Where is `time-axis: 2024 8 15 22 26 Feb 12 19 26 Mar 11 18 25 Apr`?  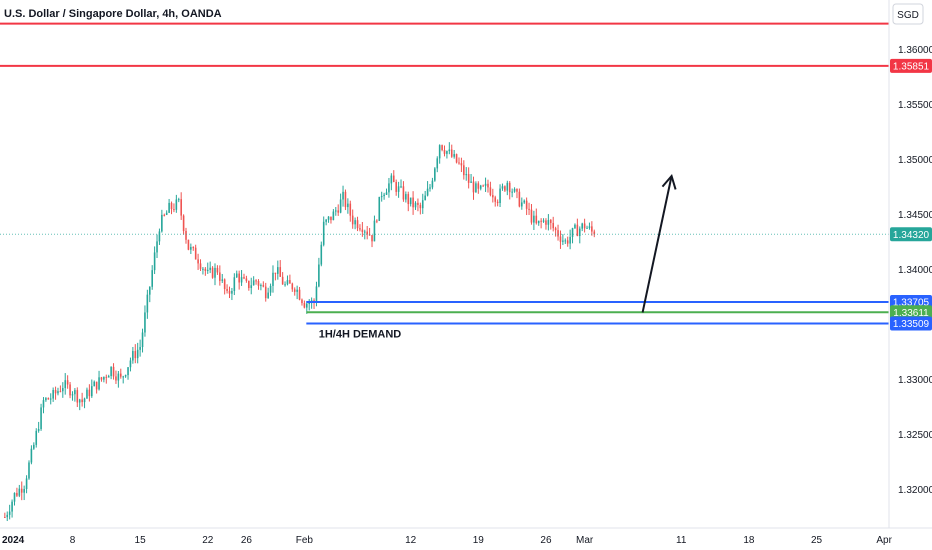
time-axis: 2024 8 15 22 26 Feb 12 19 26 Mar 11 18 25 Apr is located at coordinates (447, 540).